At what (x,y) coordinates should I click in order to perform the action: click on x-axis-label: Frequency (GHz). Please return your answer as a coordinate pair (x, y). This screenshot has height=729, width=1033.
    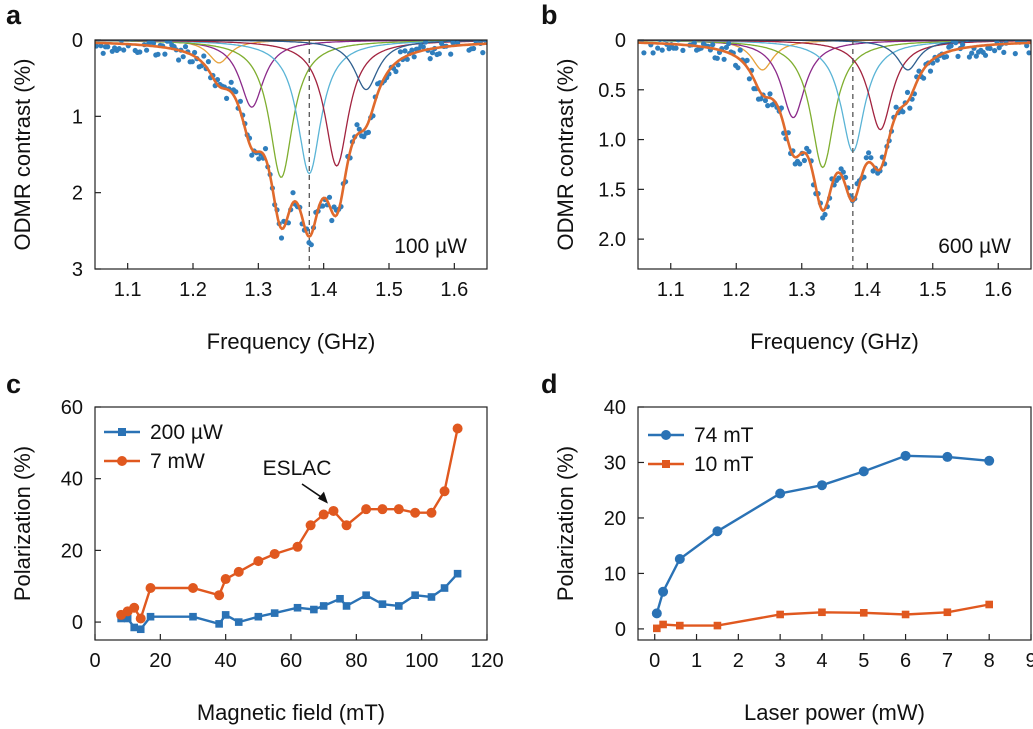
    Looking at the image, I should click on (291, 341).